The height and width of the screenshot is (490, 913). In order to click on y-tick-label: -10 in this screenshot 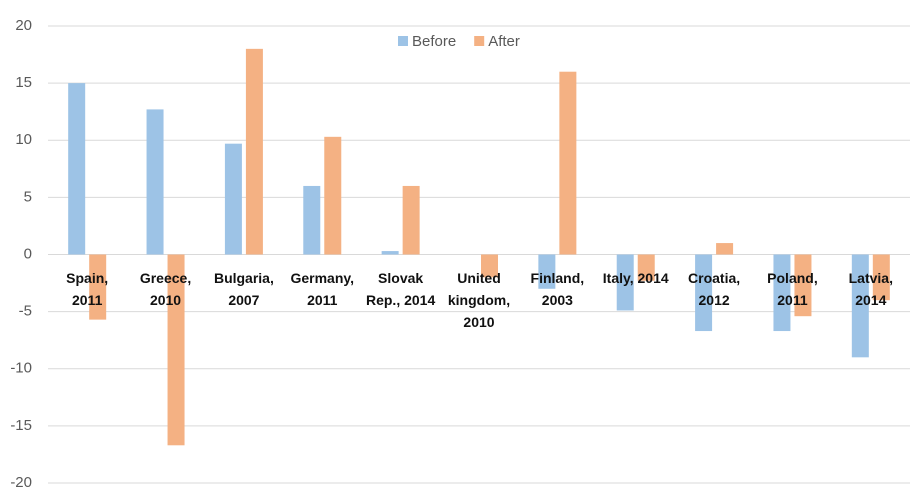, I will do `click(21, 368)`.